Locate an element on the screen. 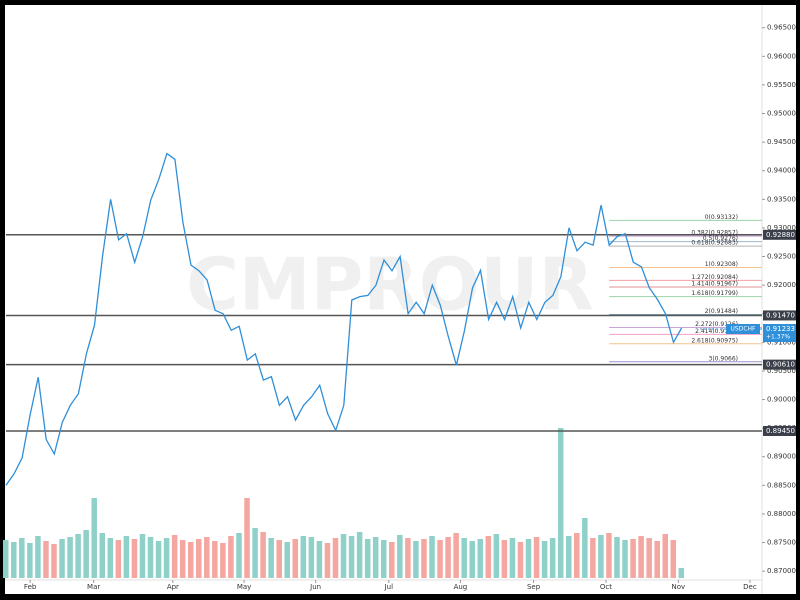  fib-label: 0(0.93132) is located at coordinates (721, 217).